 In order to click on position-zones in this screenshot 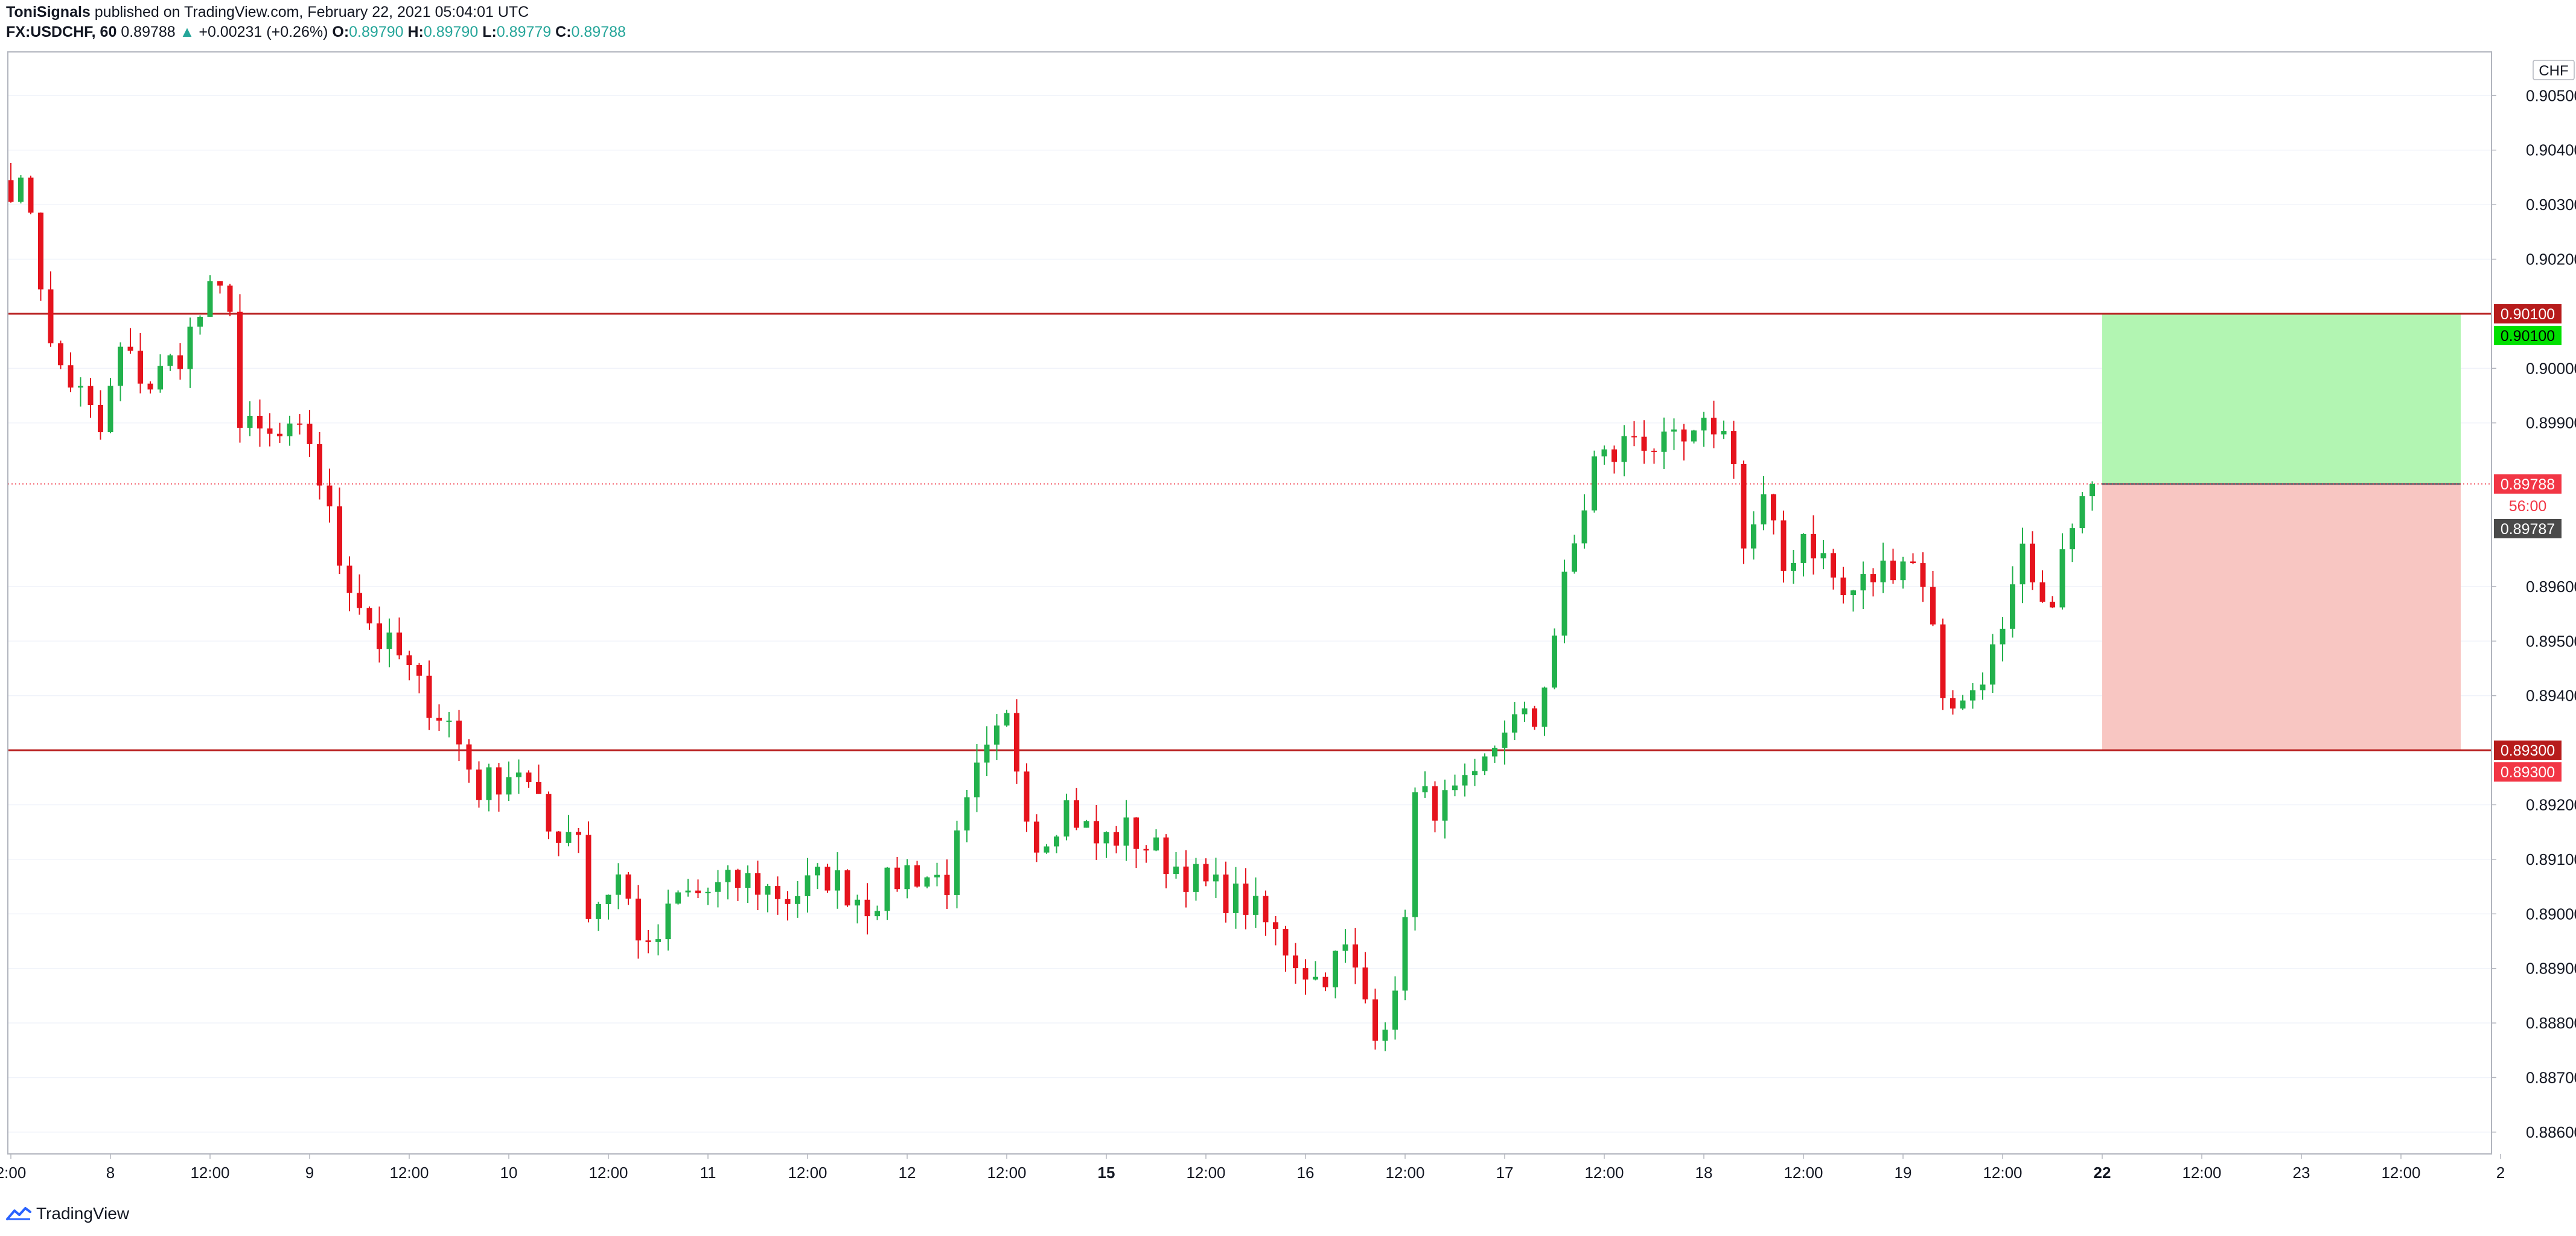, I will do `click(2281, 532)`.